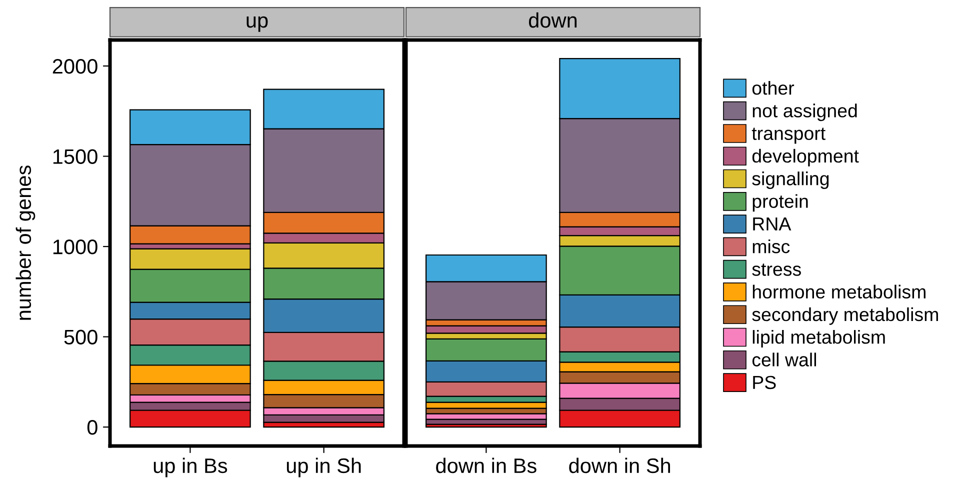 This screenshot has height=485, width=974. Describe the element at coordinates (486, 466) in the screenshot. I see `x-tick-label: down in Bs` at that location.